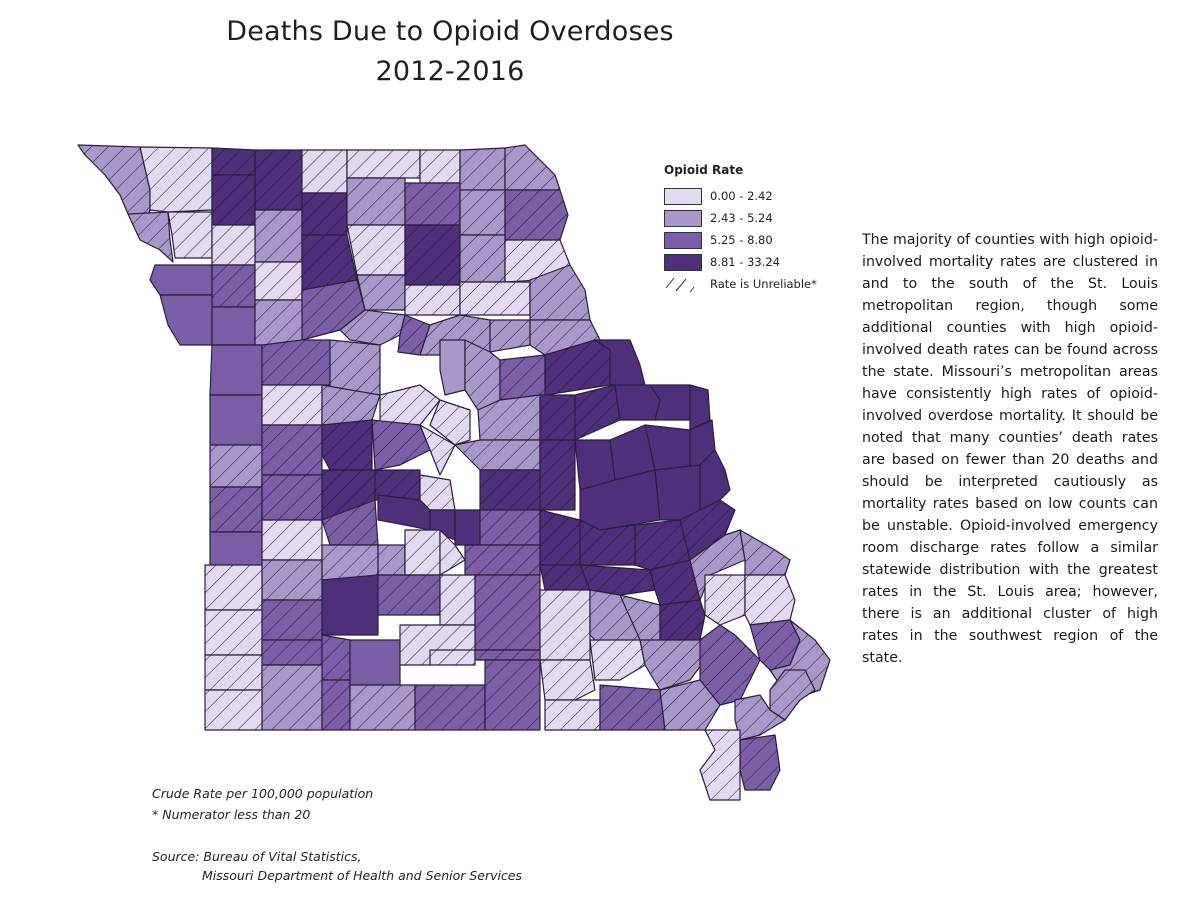  Describe the element at coordinates (759, 262) in the screenshot. I see `legend-row-class-3: 8.81 - 33.24` at that location.